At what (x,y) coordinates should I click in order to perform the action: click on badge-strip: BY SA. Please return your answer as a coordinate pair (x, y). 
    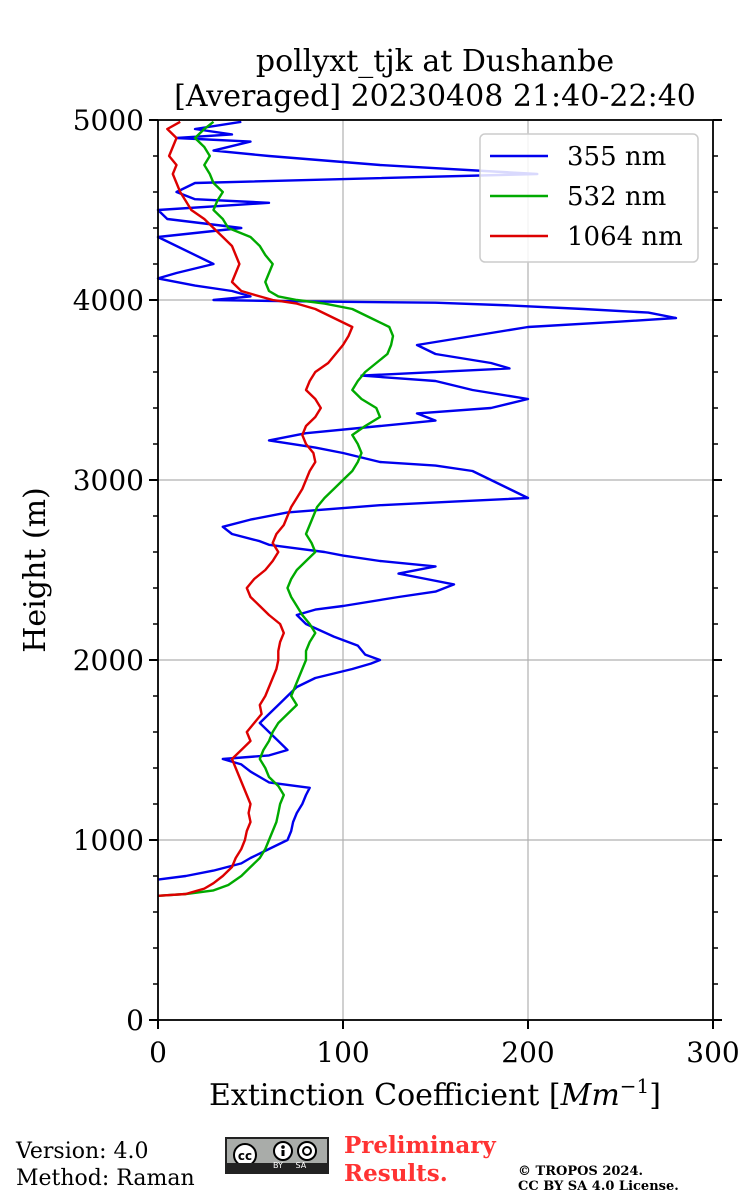
    Looking at the image, I should click on (277, 1166).